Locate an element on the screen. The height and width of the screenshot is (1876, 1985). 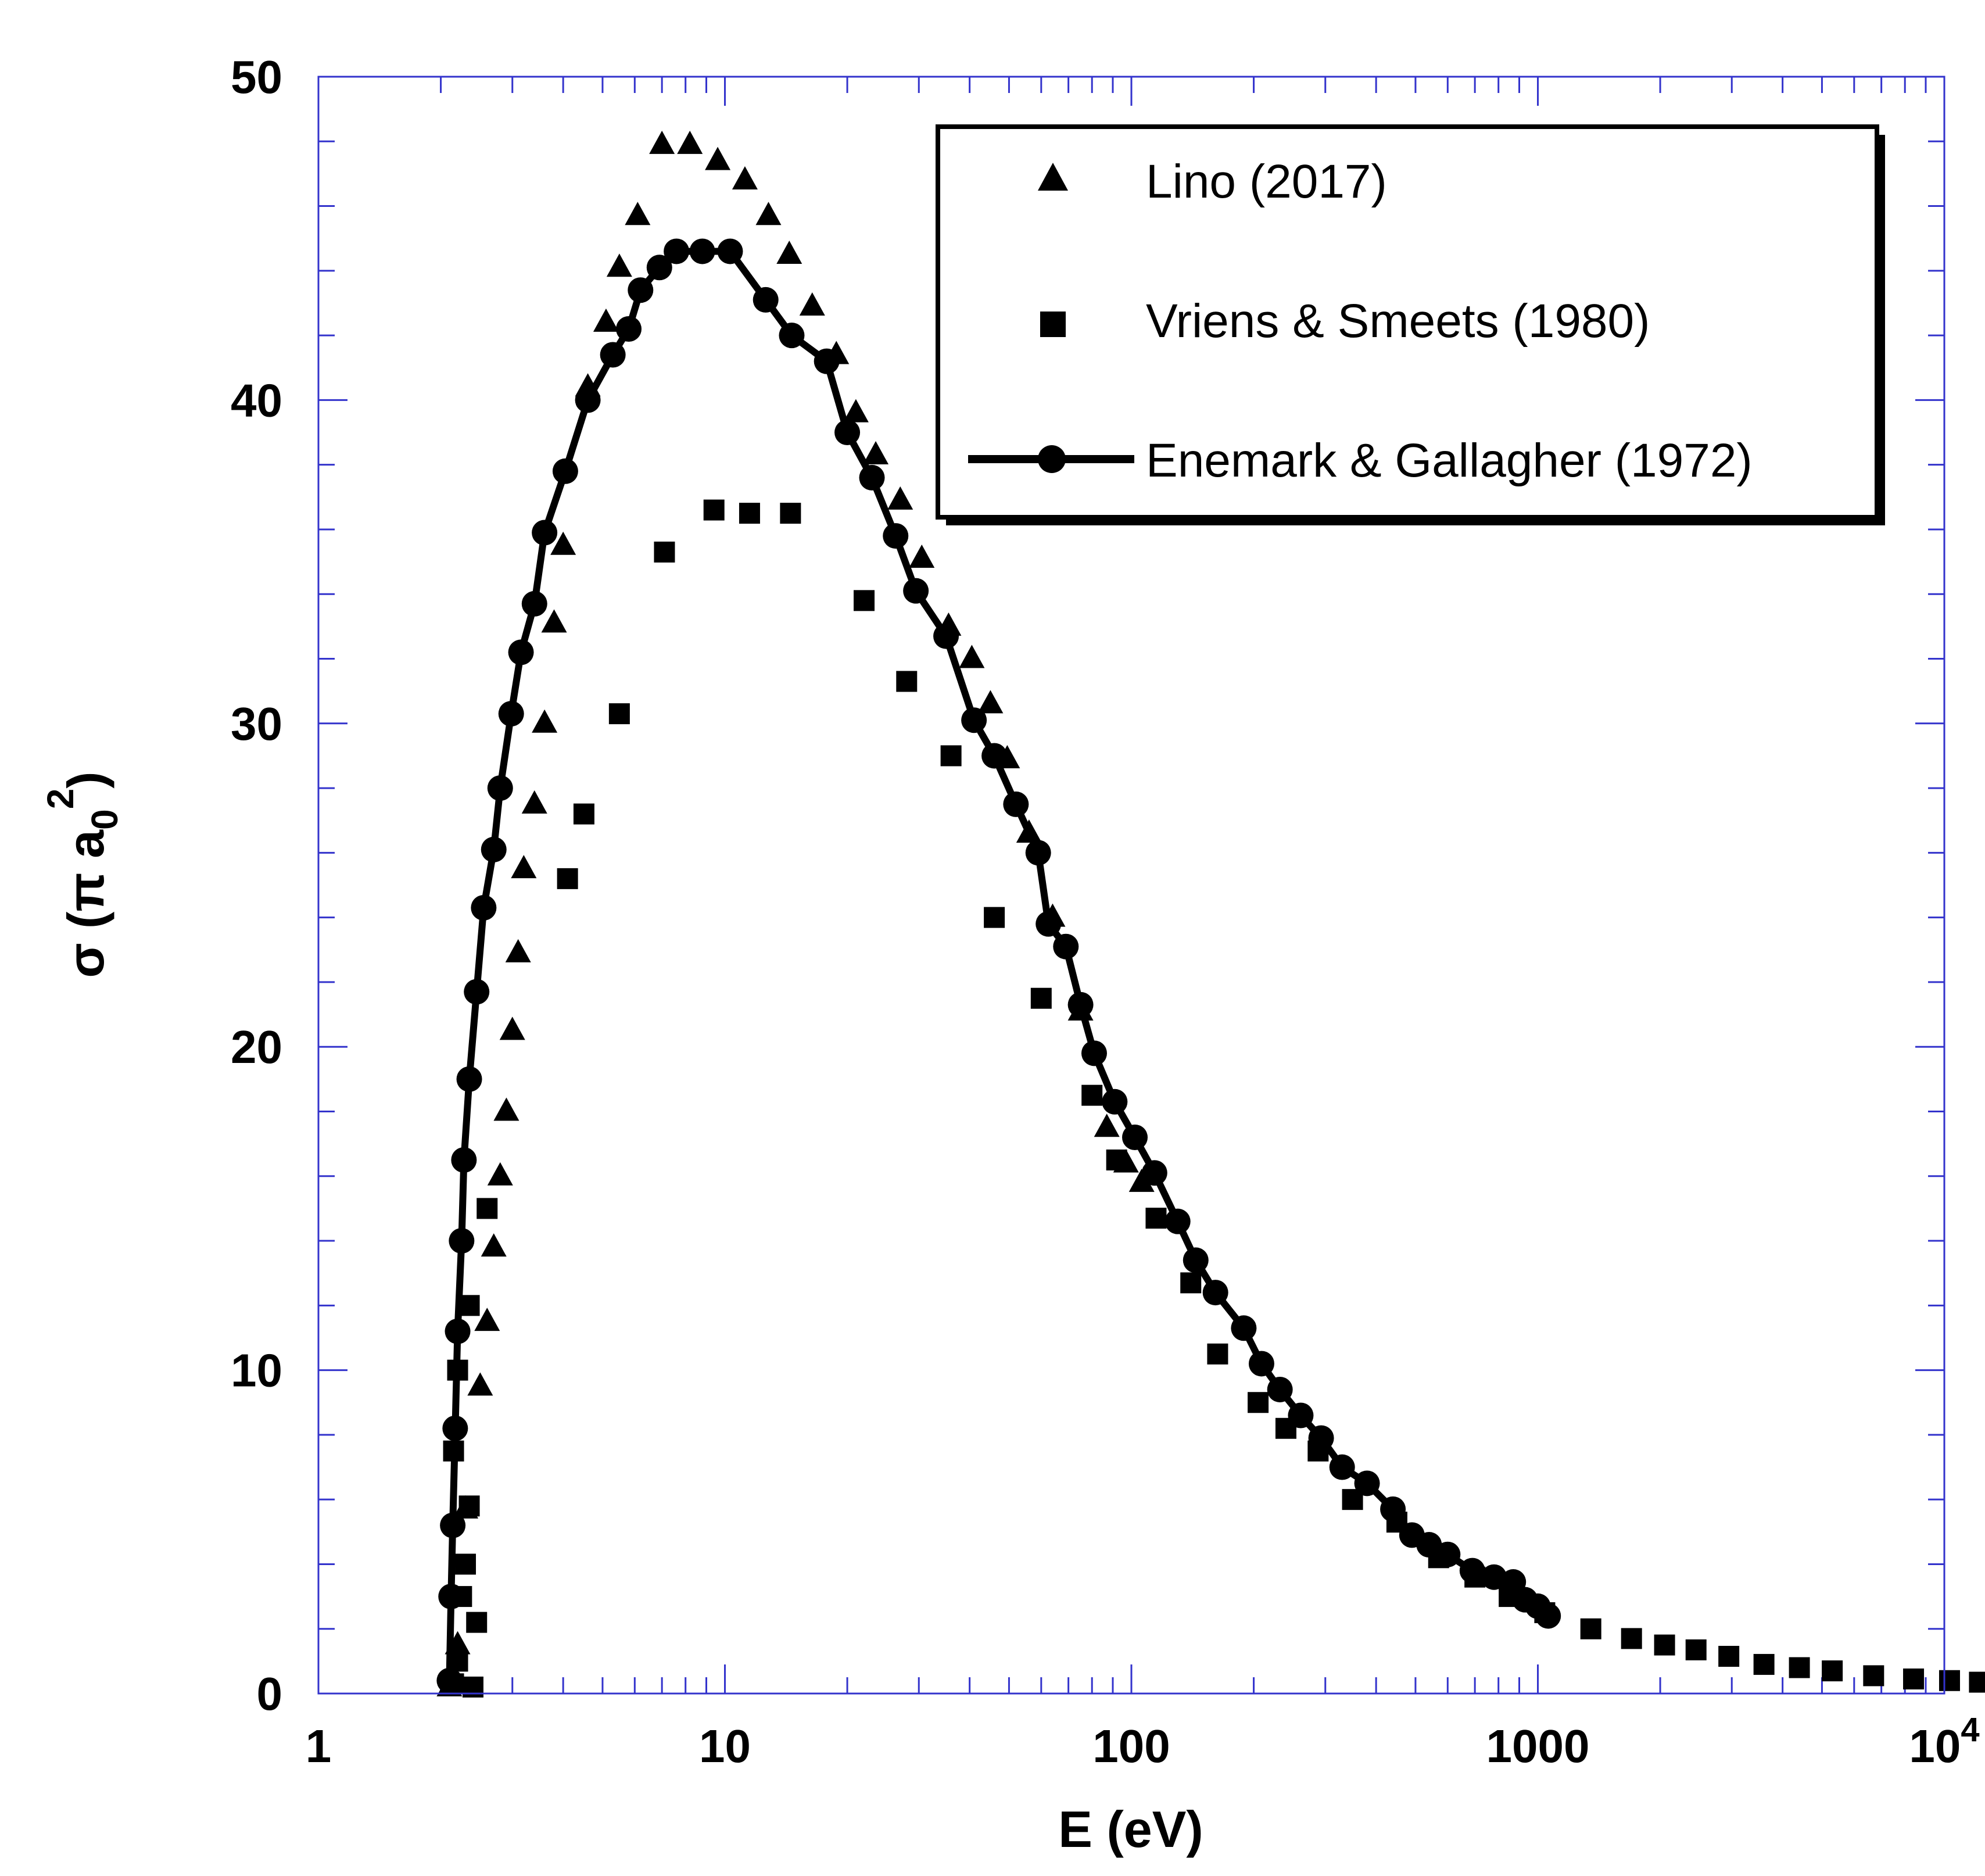
x-tick-label: 104 is located at coordinates (1944, 1742).